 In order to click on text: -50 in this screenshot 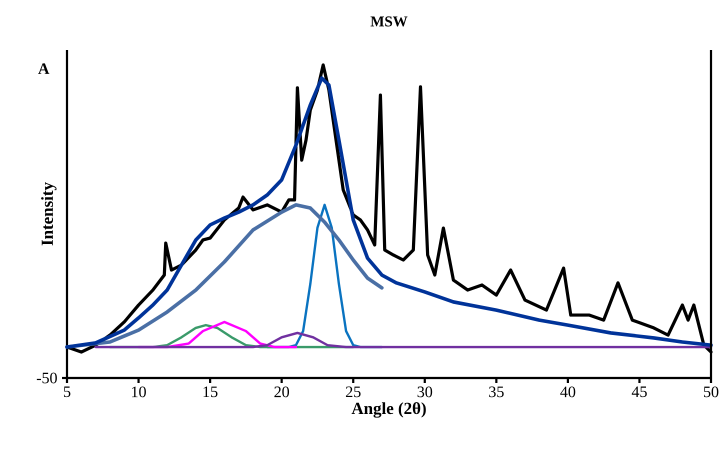, I will do `click(46, 378)`.